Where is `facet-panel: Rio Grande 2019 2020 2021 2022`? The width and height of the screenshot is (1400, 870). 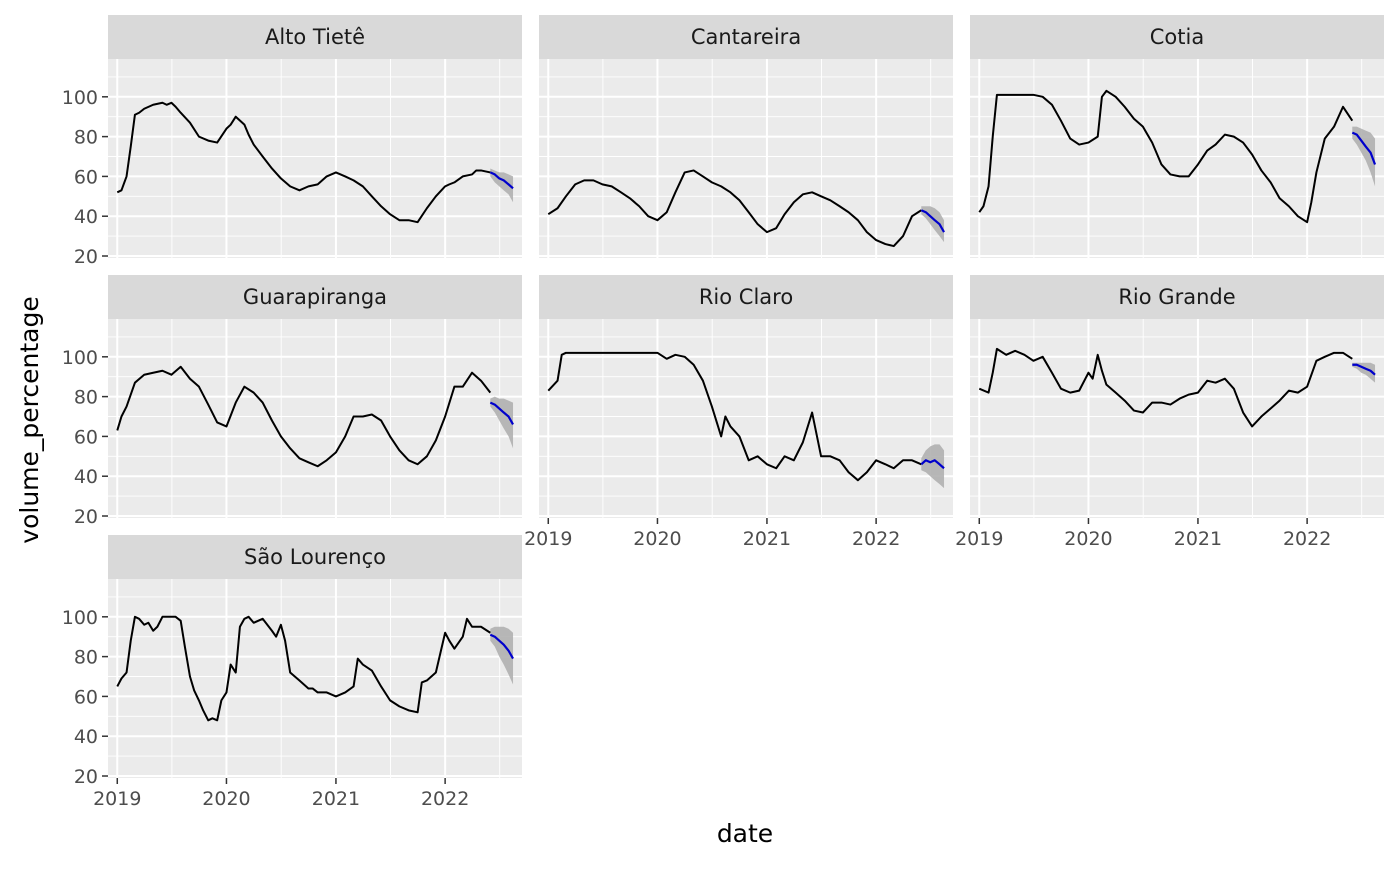
facet-panel: Rio Grande 2019 2020 2021 2022 is located at coordinates (1169, 412).